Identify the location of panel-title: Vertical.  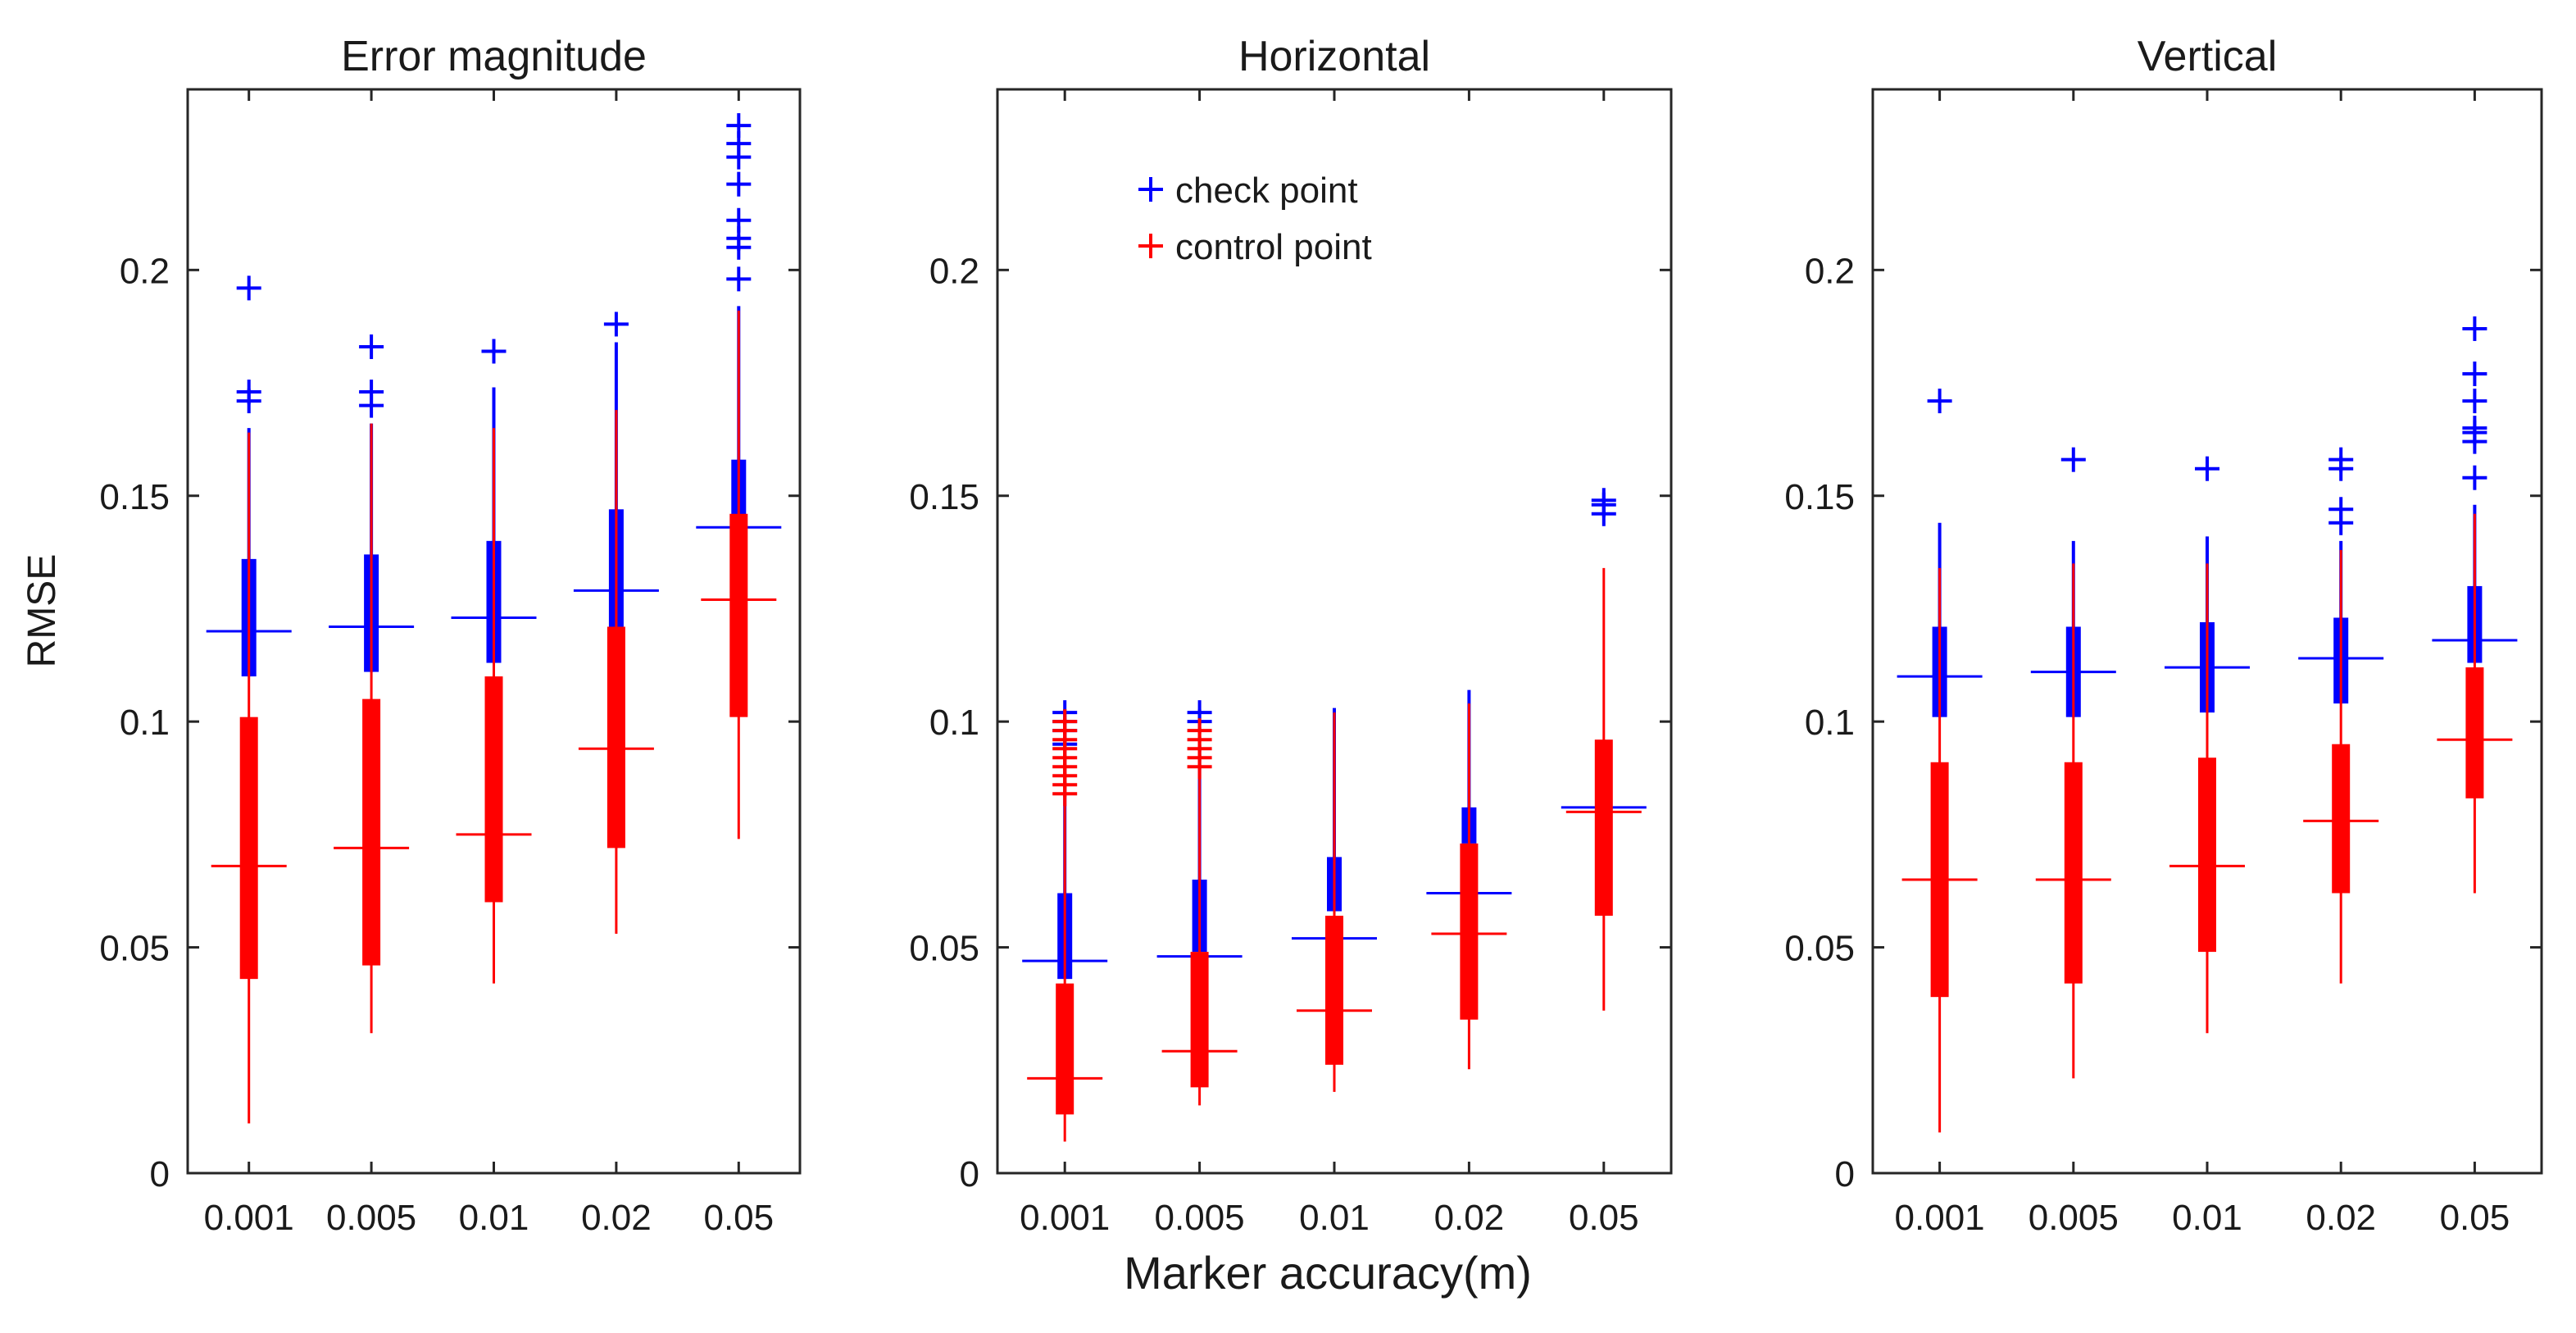
(2208, 56).